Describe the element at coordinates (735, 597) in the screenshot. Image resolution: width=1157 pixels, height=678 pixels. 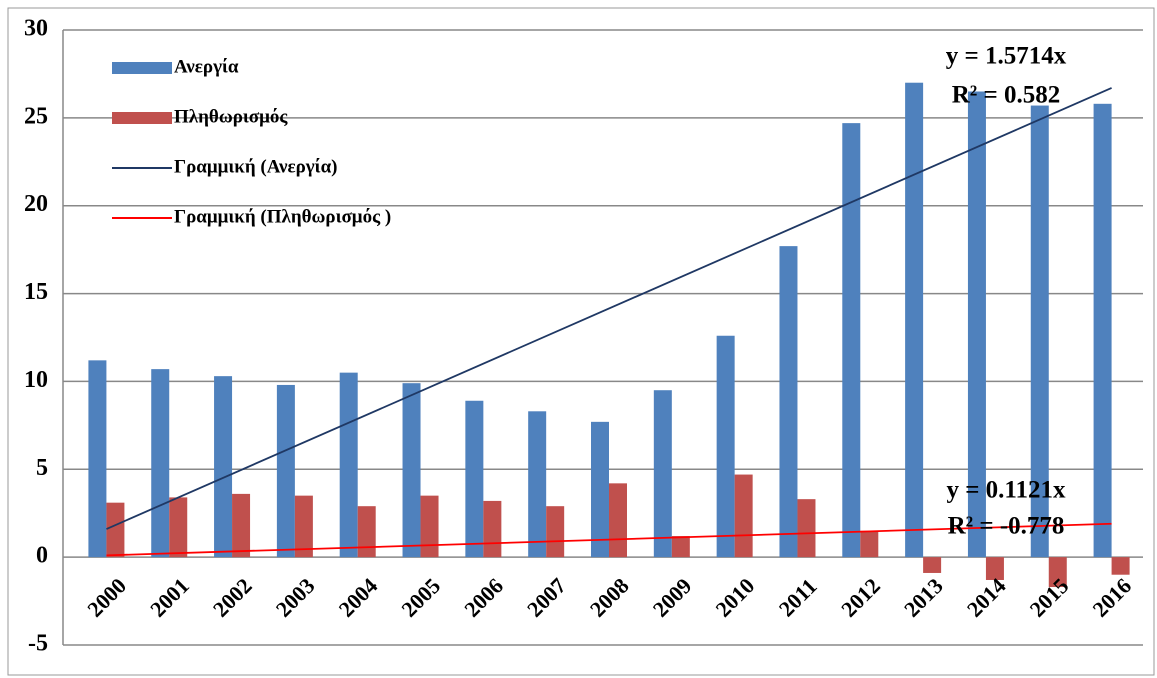
I see `x-tick-label: 2010` at that location.